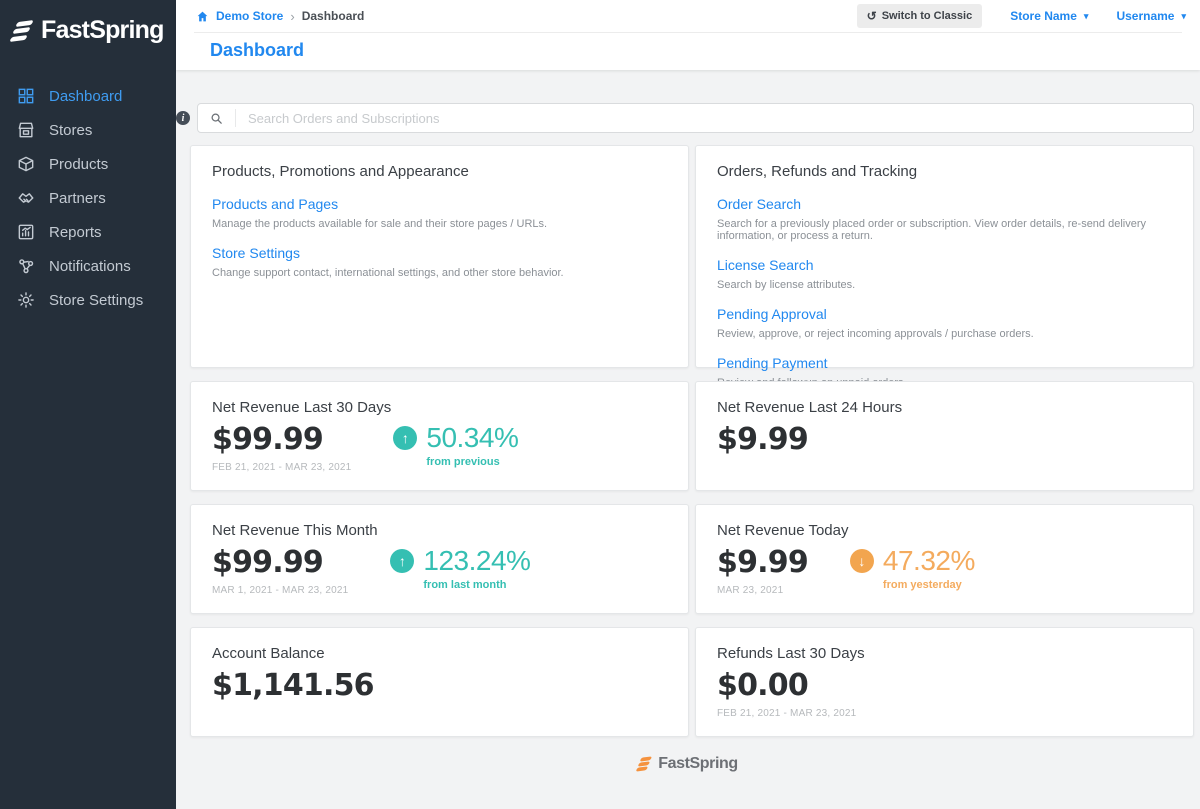 This screenshot has width=1200, height=809. What do you see at coordinates (26, 164) in the screenshot?
I see `box-icon` at bounding box center [26, 164].